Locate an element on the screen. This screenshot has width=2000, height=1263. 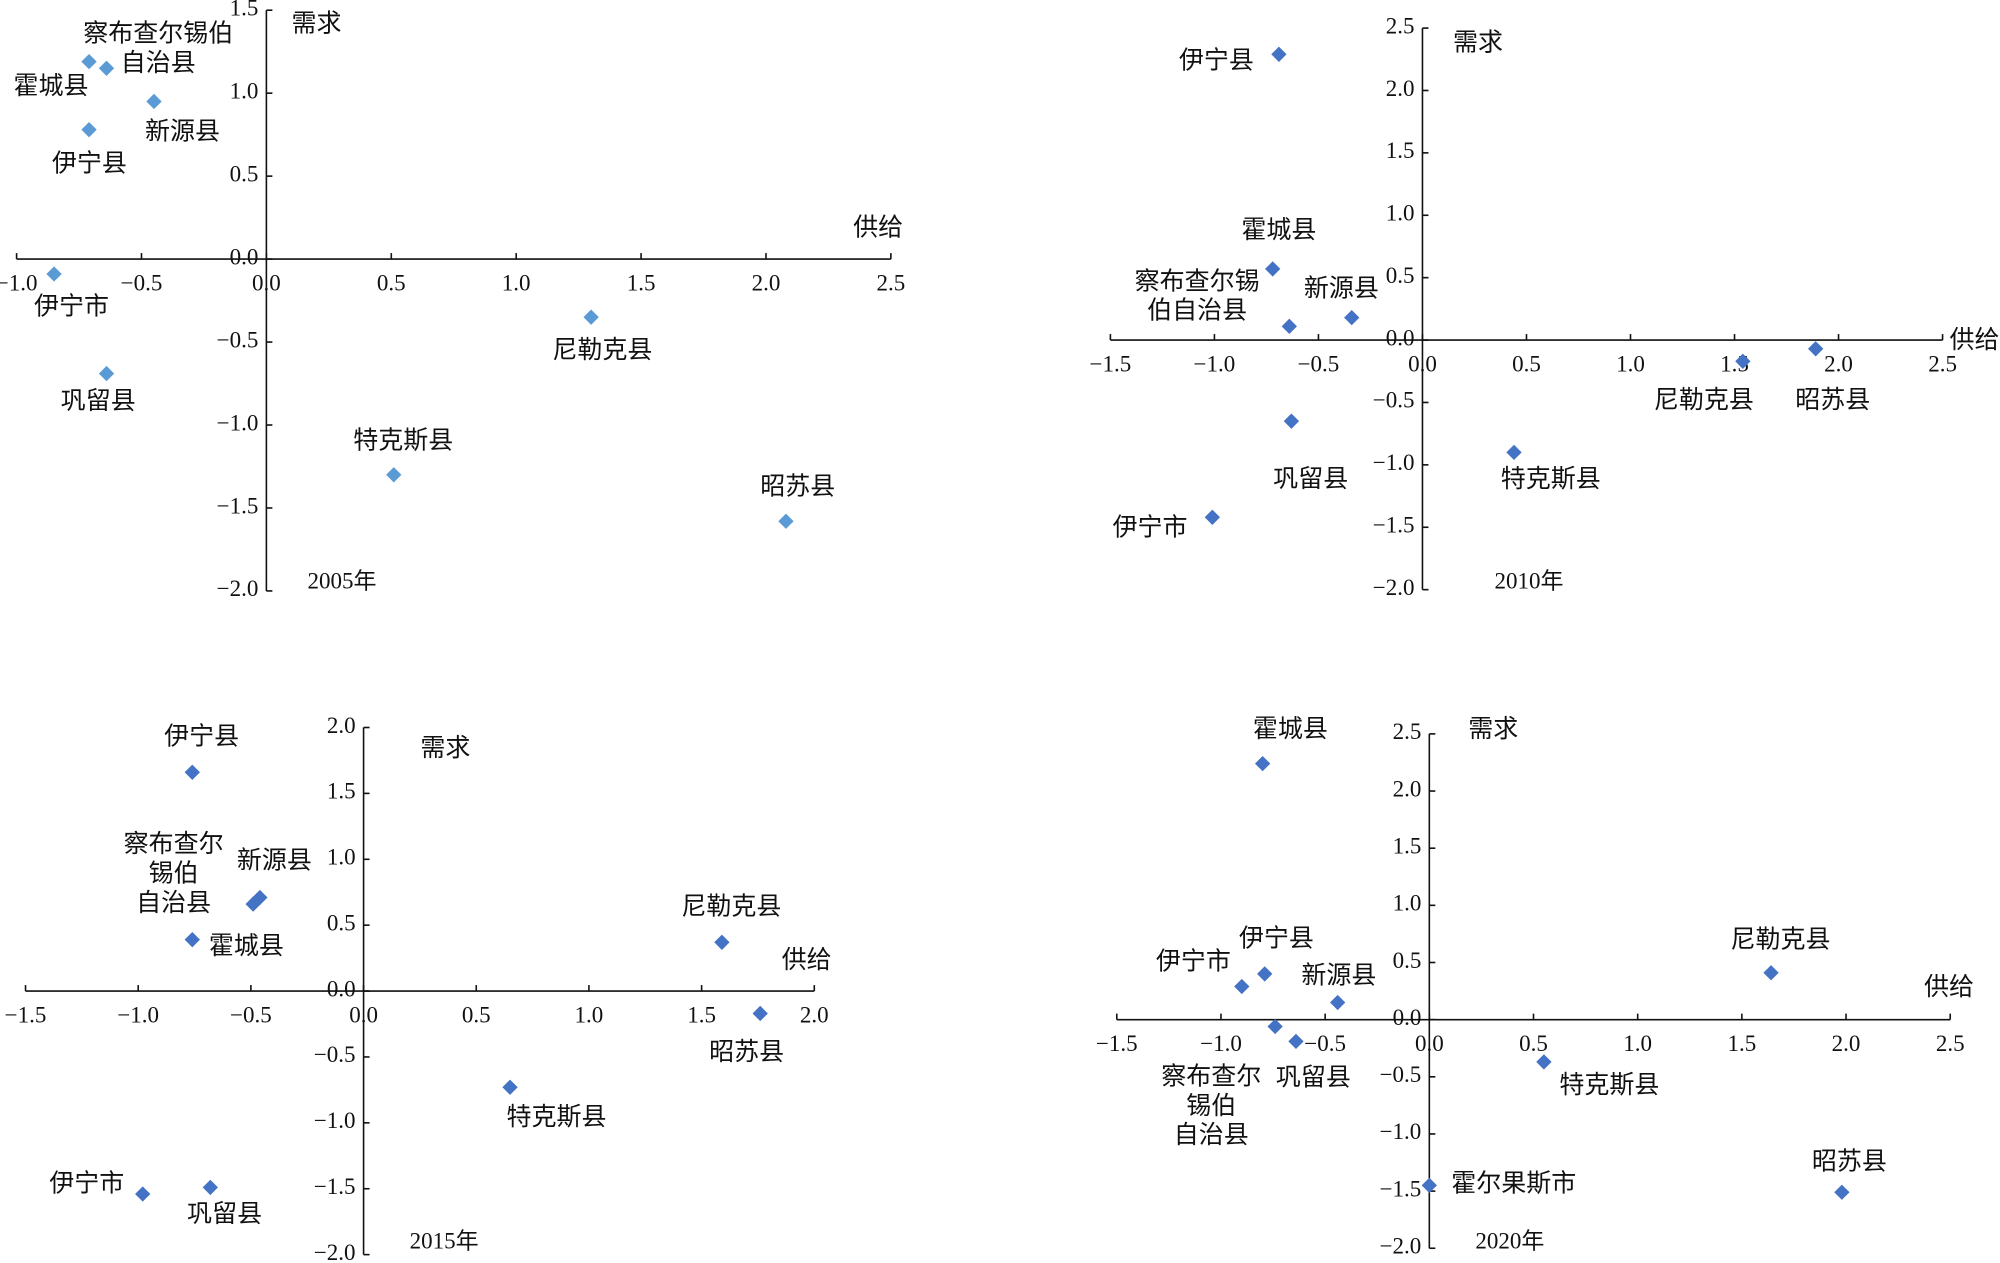
label-line: 察布查尔 is located at coordinates (174, 844).